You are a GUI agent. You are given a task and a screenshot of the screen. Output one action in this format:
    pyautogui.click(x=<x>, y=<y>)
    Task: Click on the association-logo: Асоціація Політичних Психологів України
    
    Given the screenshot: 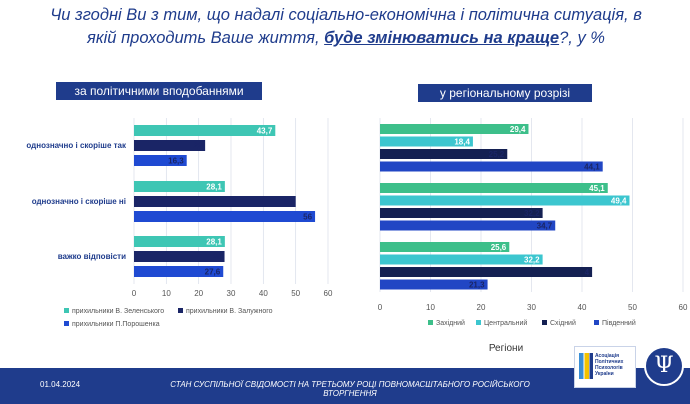 What is the action you would take?
    pyautogui.click(x=605, y=367)
    